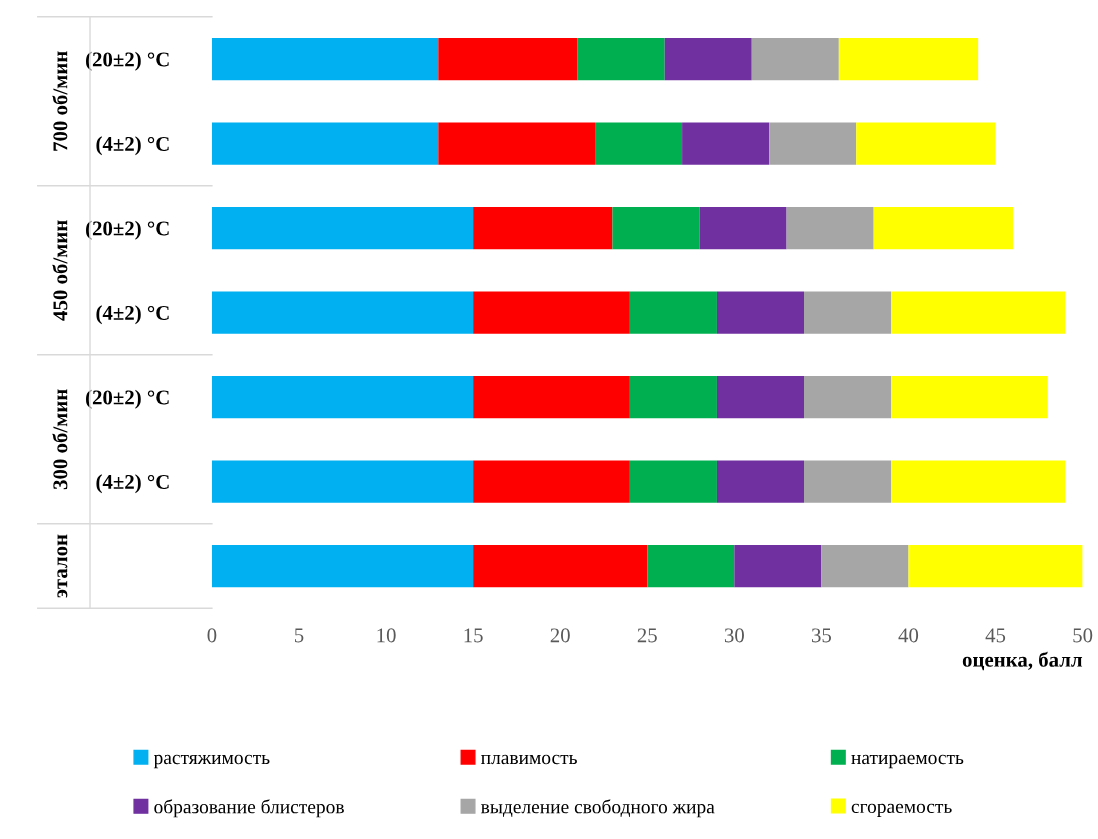  Describe the element at coordinates (734, 635) in the screenshot. I see `x-tick-label: 30` at that location.